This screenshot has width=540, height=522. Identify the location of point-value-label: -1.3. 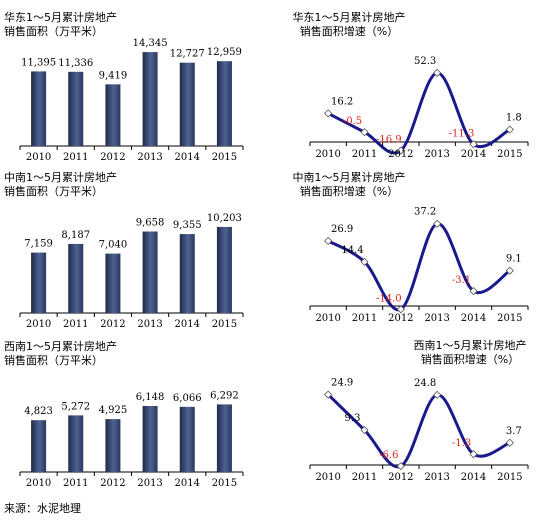
(461, 443).